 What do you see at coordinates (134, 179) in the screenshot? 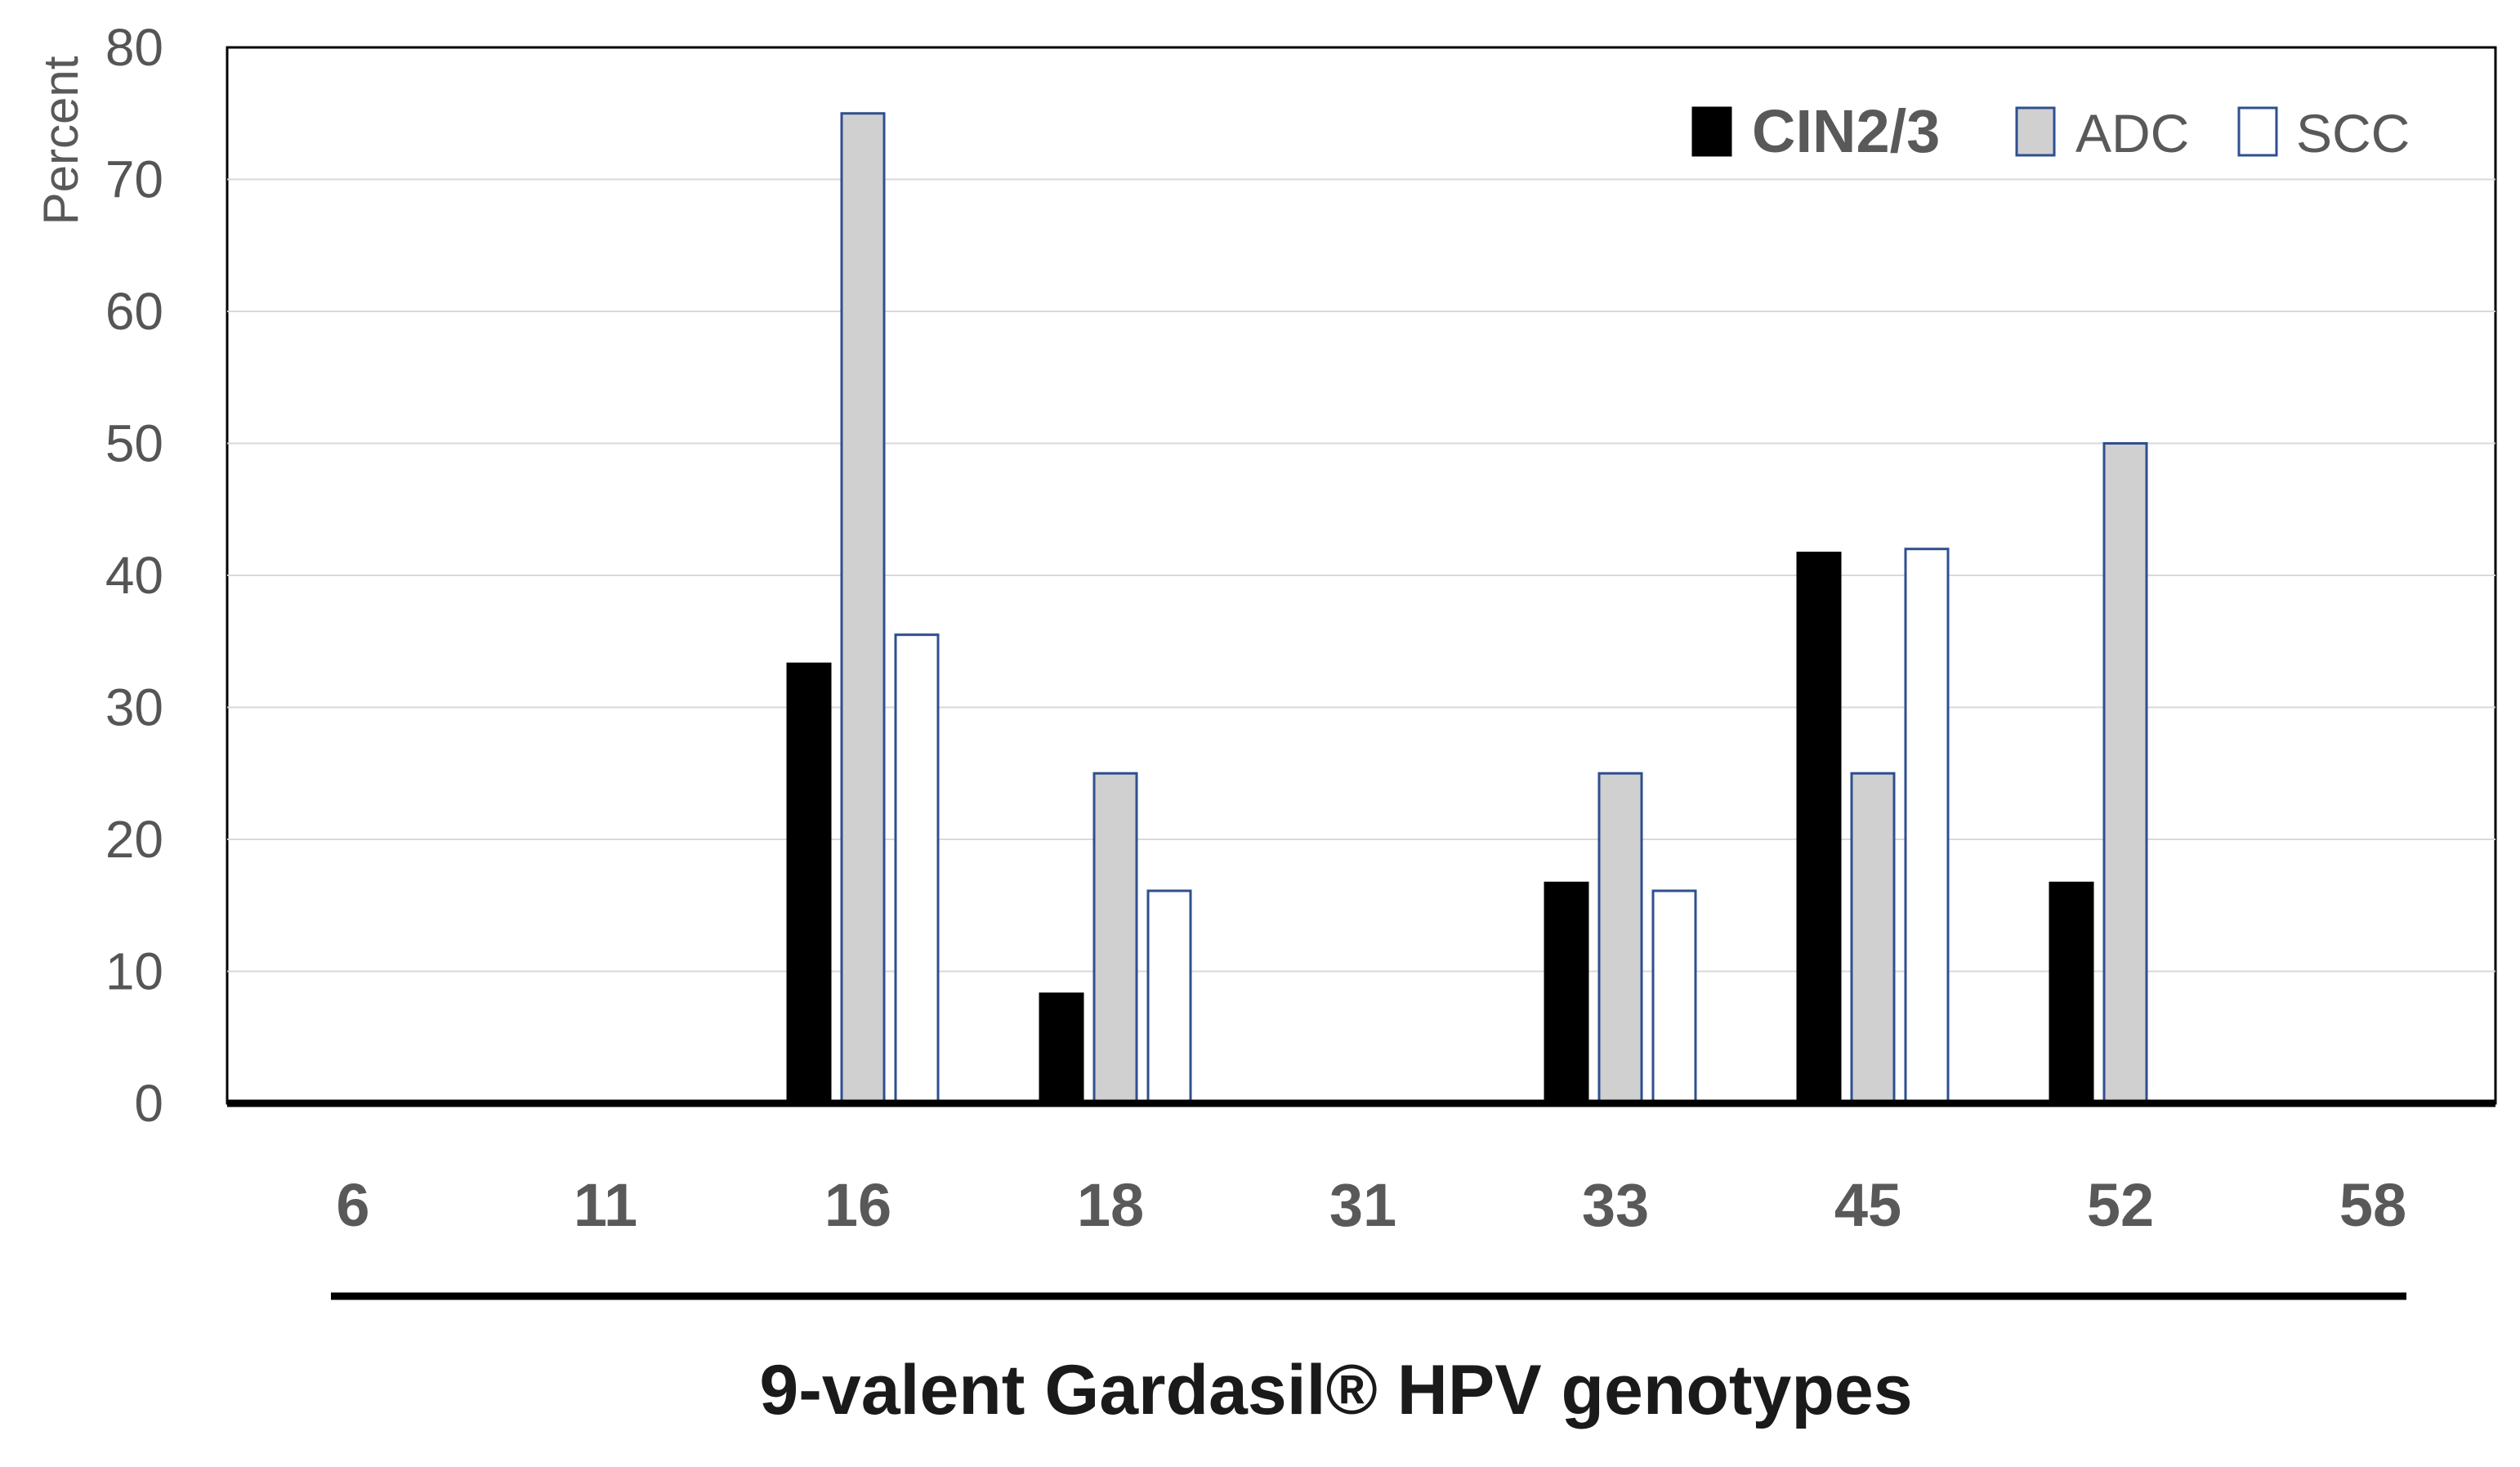
I see `y-tick-label: 70` at bounding box center [134, 179].